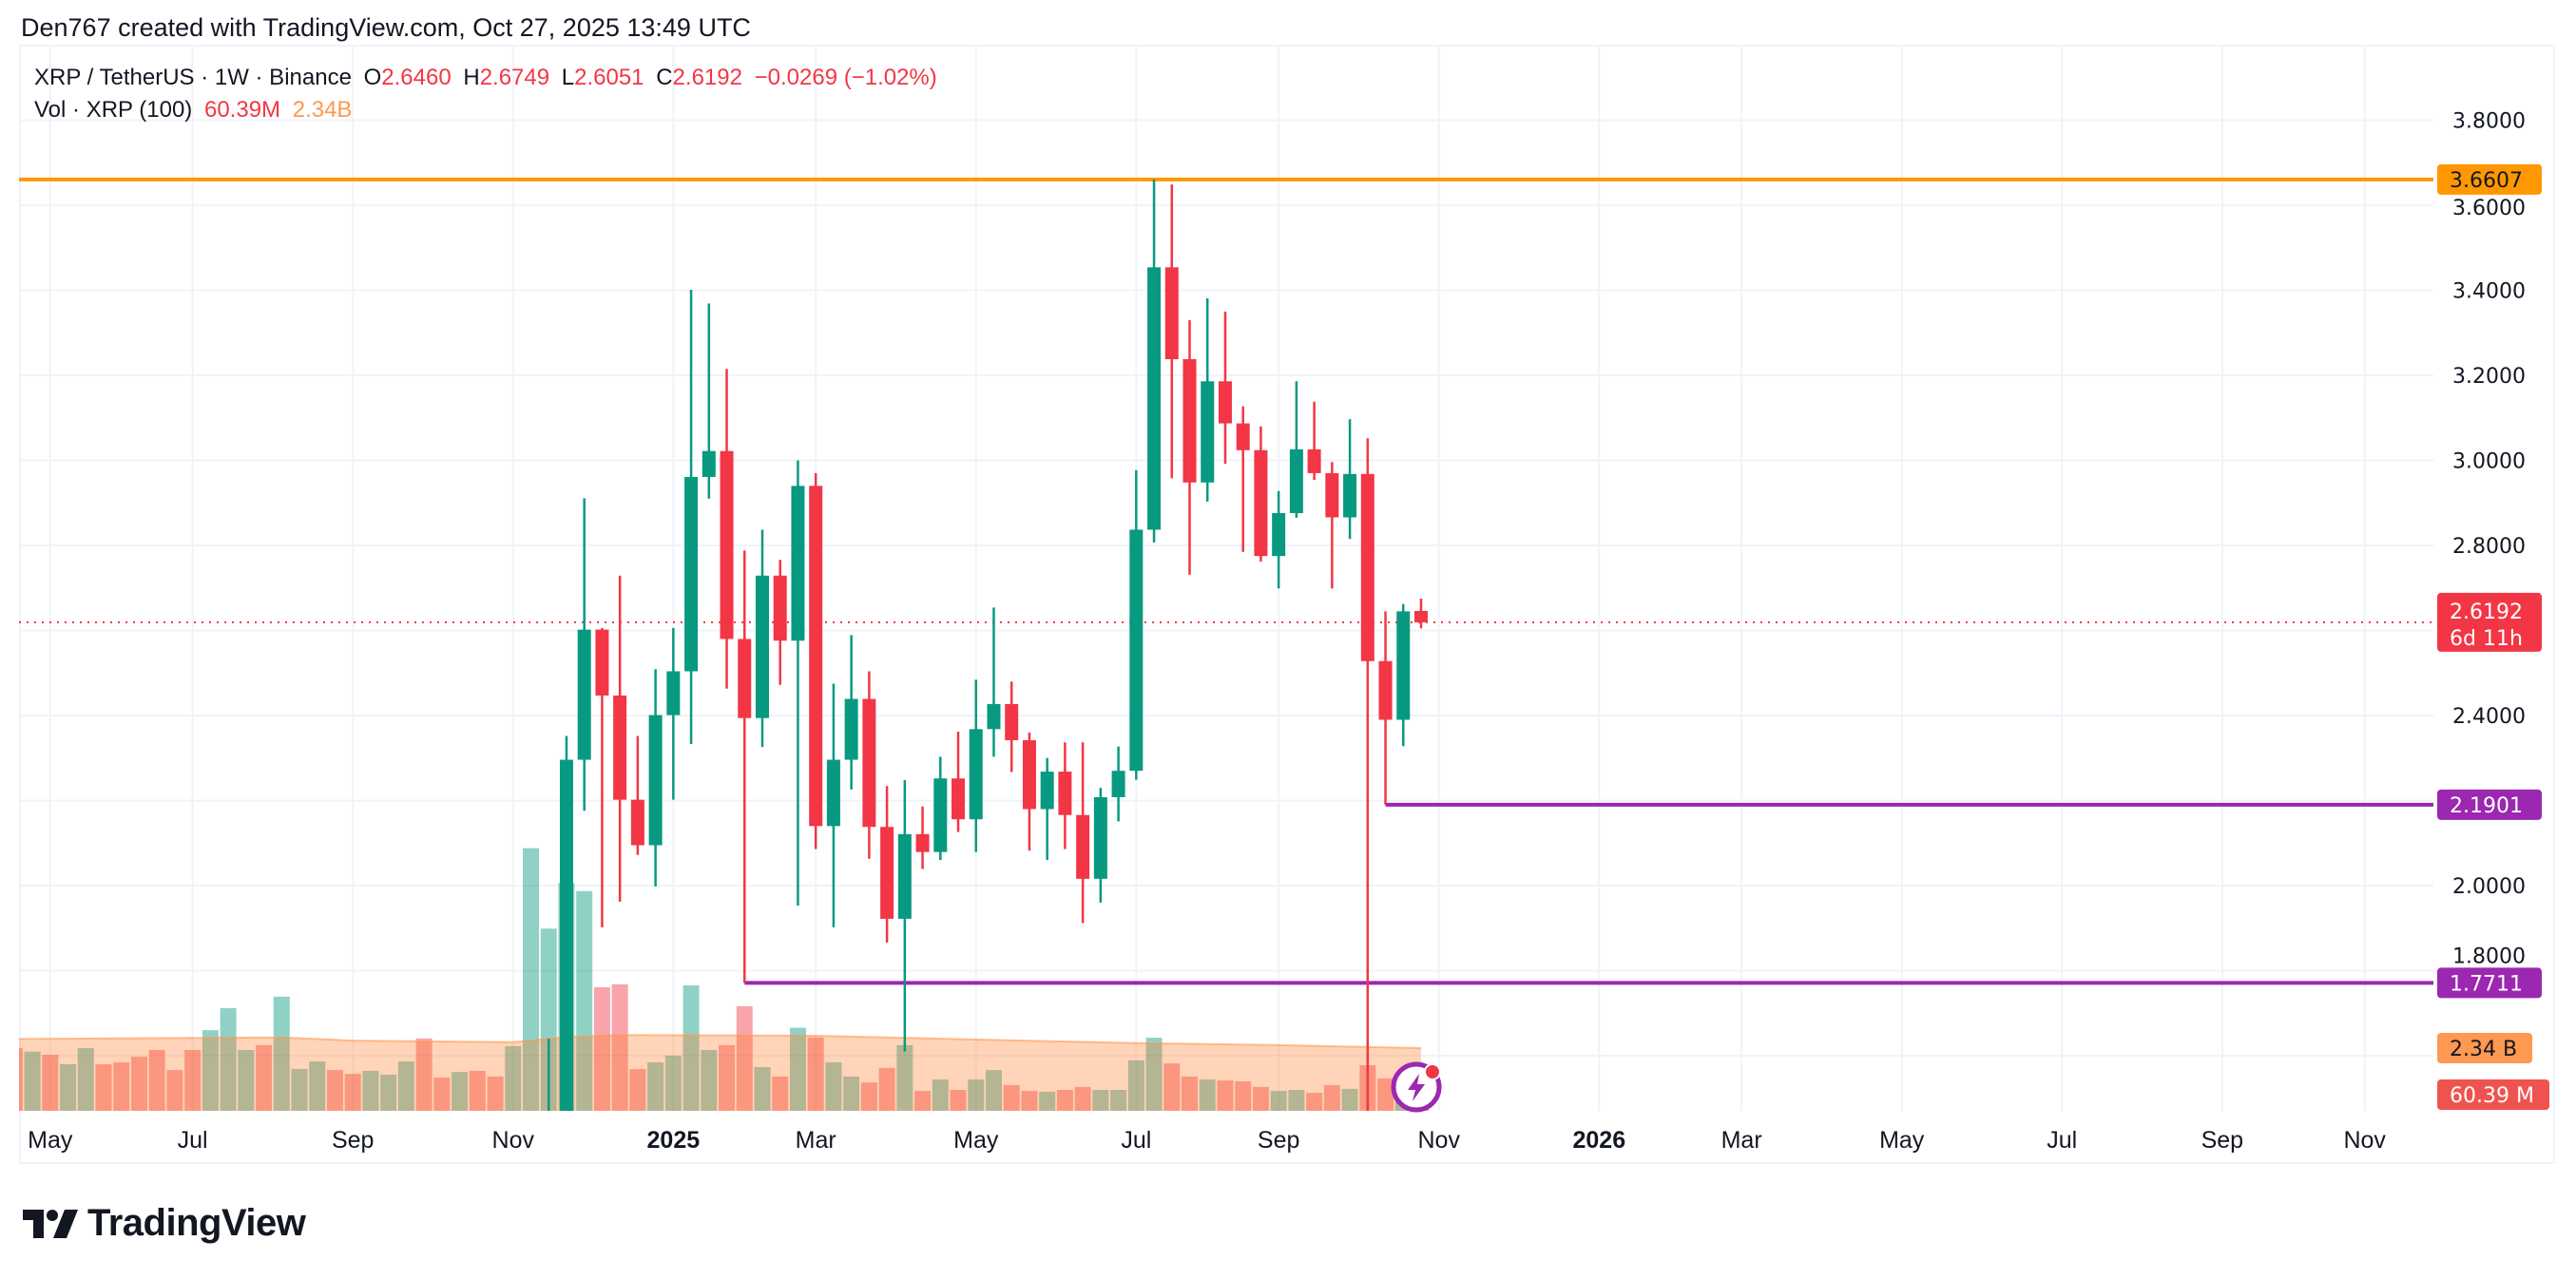  Describe the element at coordinates (2489, 377) in the screenshot. I see `price-axis-tick: 3.2000` at that location.